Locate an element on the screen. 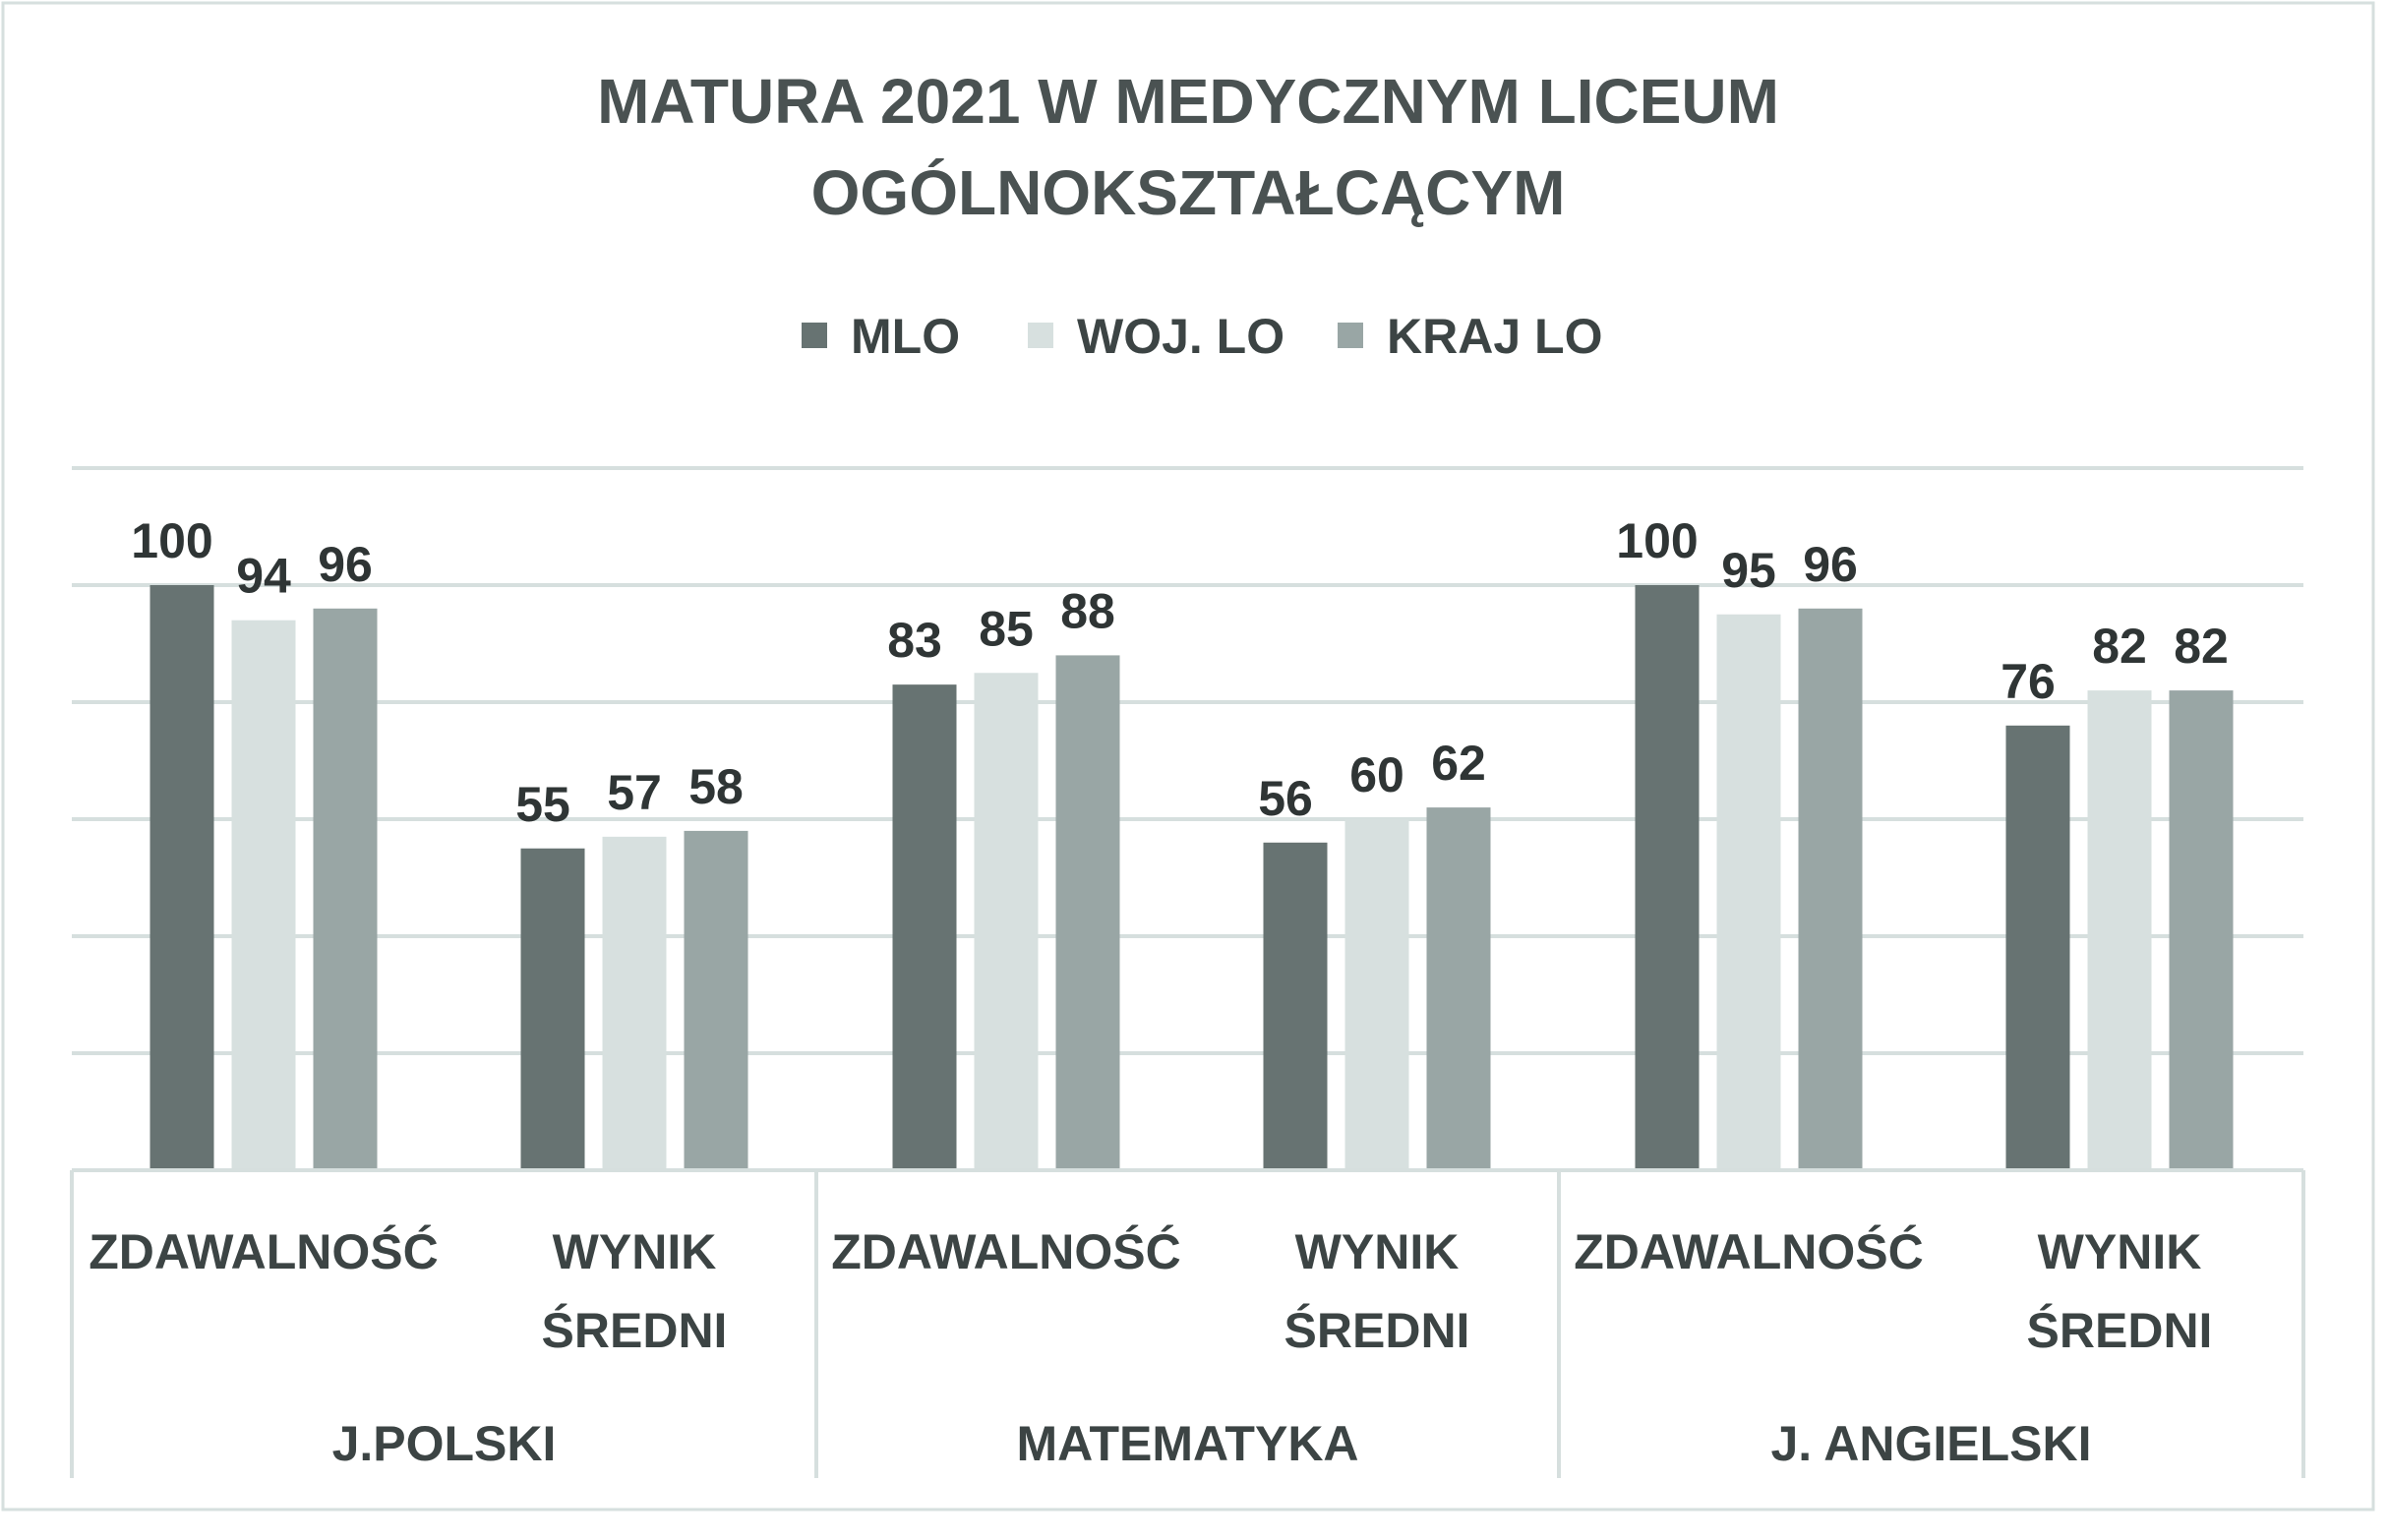 The width and height of the screenshot is (2389, 1540). data-label-kraj-lo: 62 is located at coordinates (1458, 764).